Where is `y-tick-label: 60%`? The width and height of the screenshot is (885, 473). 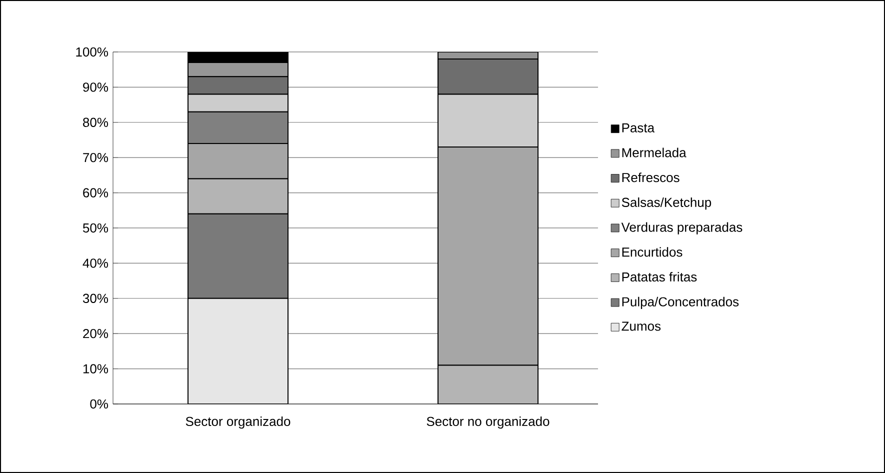 y-tick-label: 60% is located at coordinates (95, 193).